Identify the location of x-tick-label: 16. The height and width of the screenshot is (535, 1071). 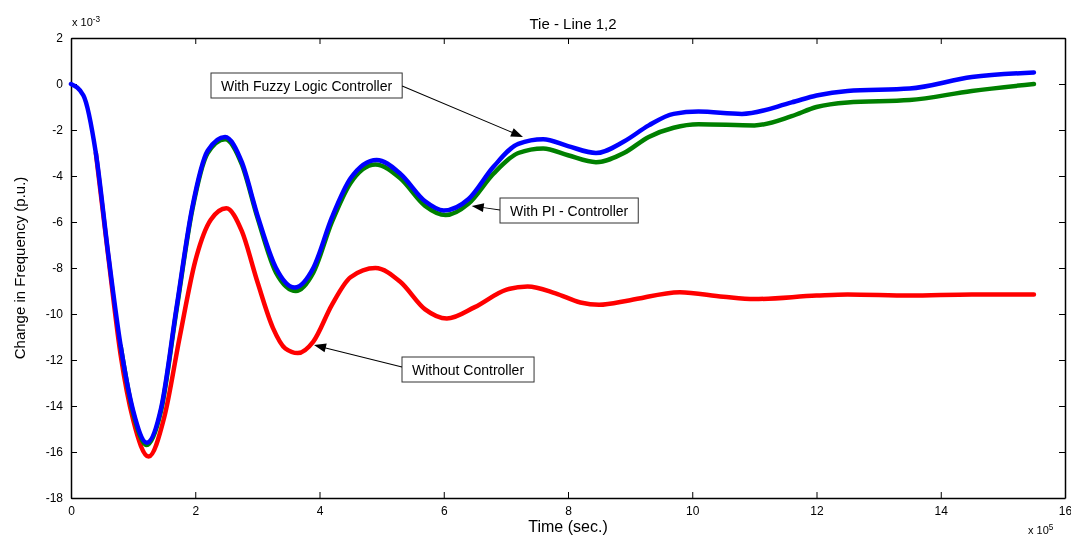
(1064, 510).